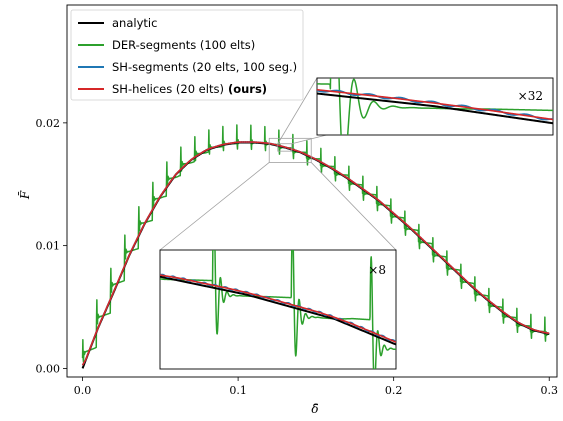 Image resolution: width=563 pixels, height=421 pixels. What do you see at coordinates (48, 123) in the screenshot?
I see `y-tick-label: 0.02` at bounding box center [48, 123].